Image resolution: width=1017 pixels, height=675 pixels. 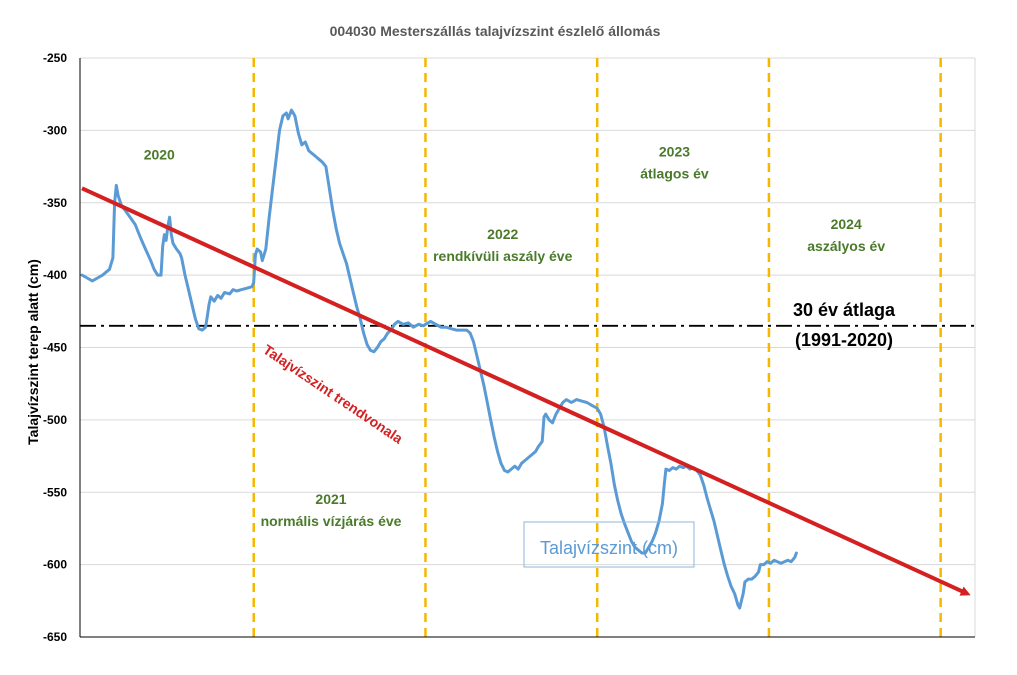 What do you see at coordinates (609, 548) in the screenshot?
I see `legend-series-label: Talajvízszint (cm)` at bounding box center [609, 548].